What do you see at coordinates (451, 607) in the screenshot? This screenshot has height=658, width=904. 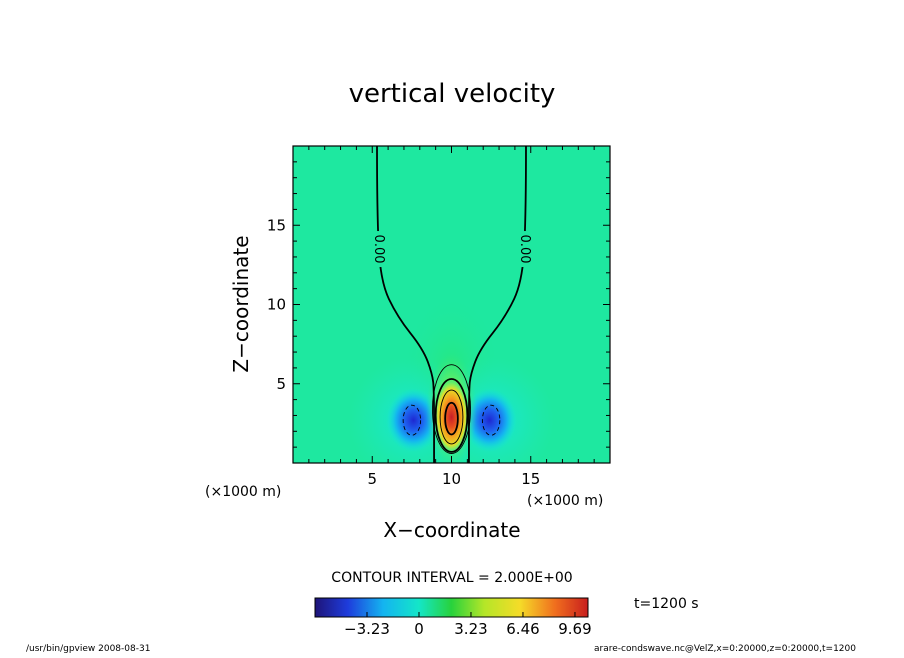 I see `colorbar` at bounding box center [451, 607].